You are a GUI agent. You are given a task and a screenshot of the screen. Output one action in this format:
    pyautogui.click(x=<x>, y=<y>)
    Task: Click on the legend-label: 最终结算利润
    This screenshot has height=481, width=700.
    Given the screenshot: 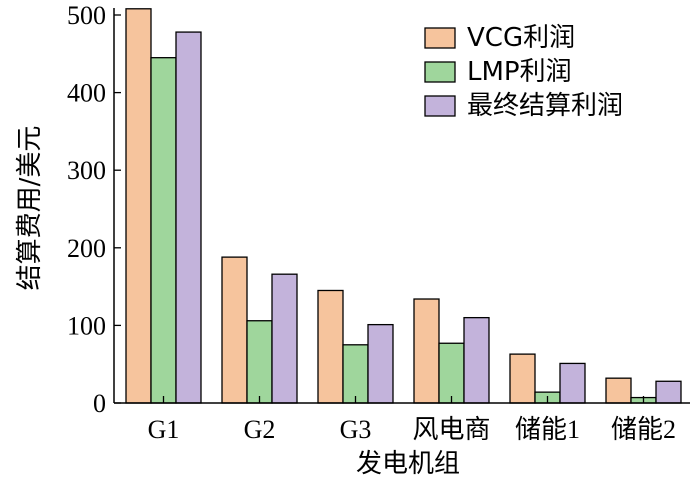 What is the action you would take?
    pyautogui.click(x=545, y=106)
    